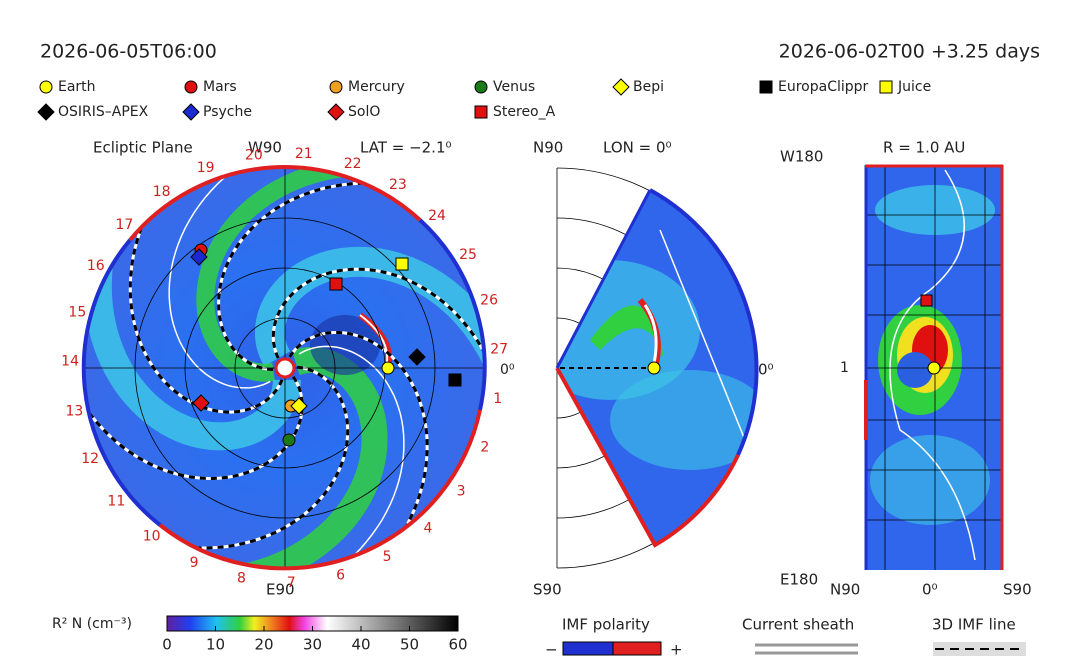 This screenshot has height=663, width=1080. What do you see at coordinates (798, 625) in the screenshot?
I see `key-title: Current sheath` at bounding box center [798, 625].